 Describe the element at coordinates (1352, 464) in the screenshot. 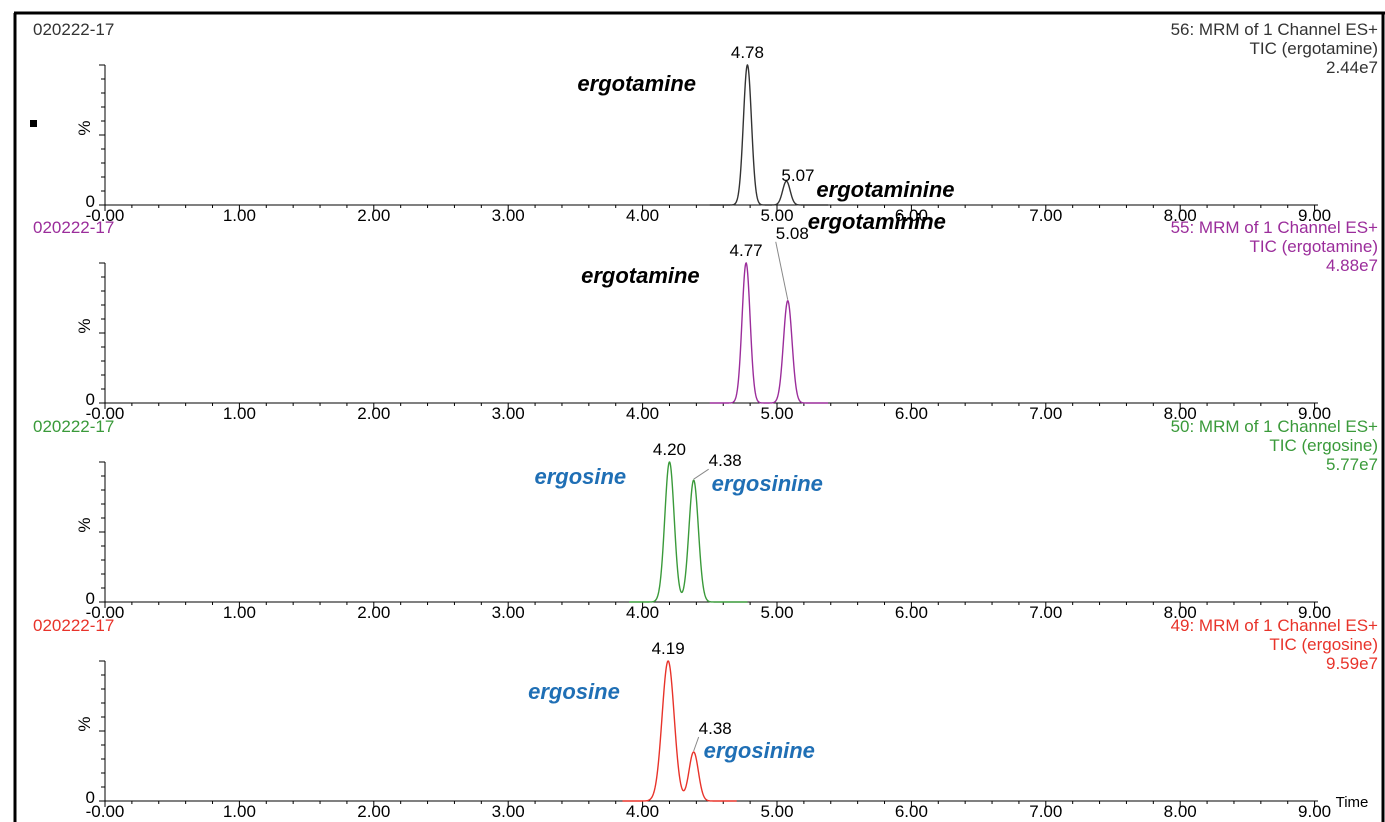

I see `intensity-label: 5.77e7` at that location.